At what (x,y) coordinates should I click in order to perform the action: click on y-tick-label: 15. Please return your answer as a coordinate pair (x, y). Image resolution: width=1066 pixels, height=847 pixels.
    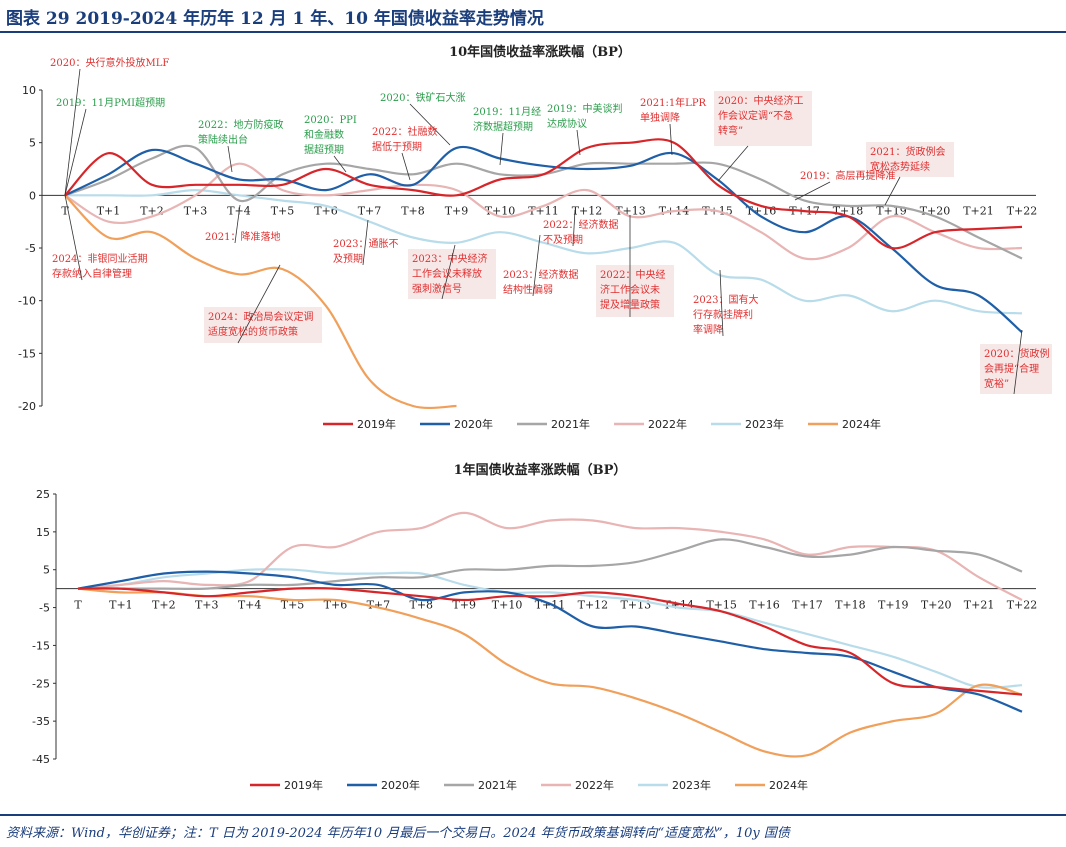
    Looking at the image, I should click on (43, 532).